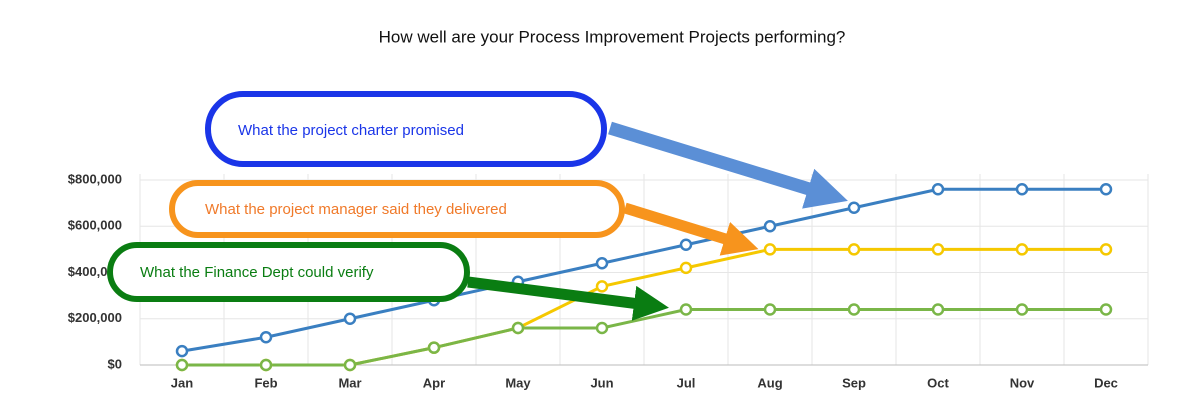 This screenshot has width=1200, height=412. What do you see at coordinates (769, 382) in the screenshot?
I see `x-tick-label: Aug` at bounding box center [769, 382].